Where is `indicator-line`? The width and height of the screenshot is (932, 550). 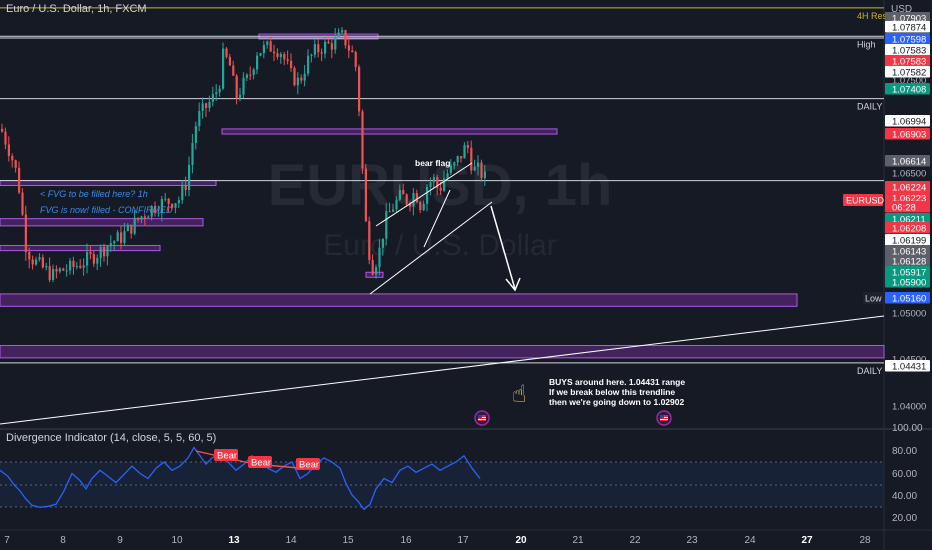 indicator-line is located at coordinates (240, 478).